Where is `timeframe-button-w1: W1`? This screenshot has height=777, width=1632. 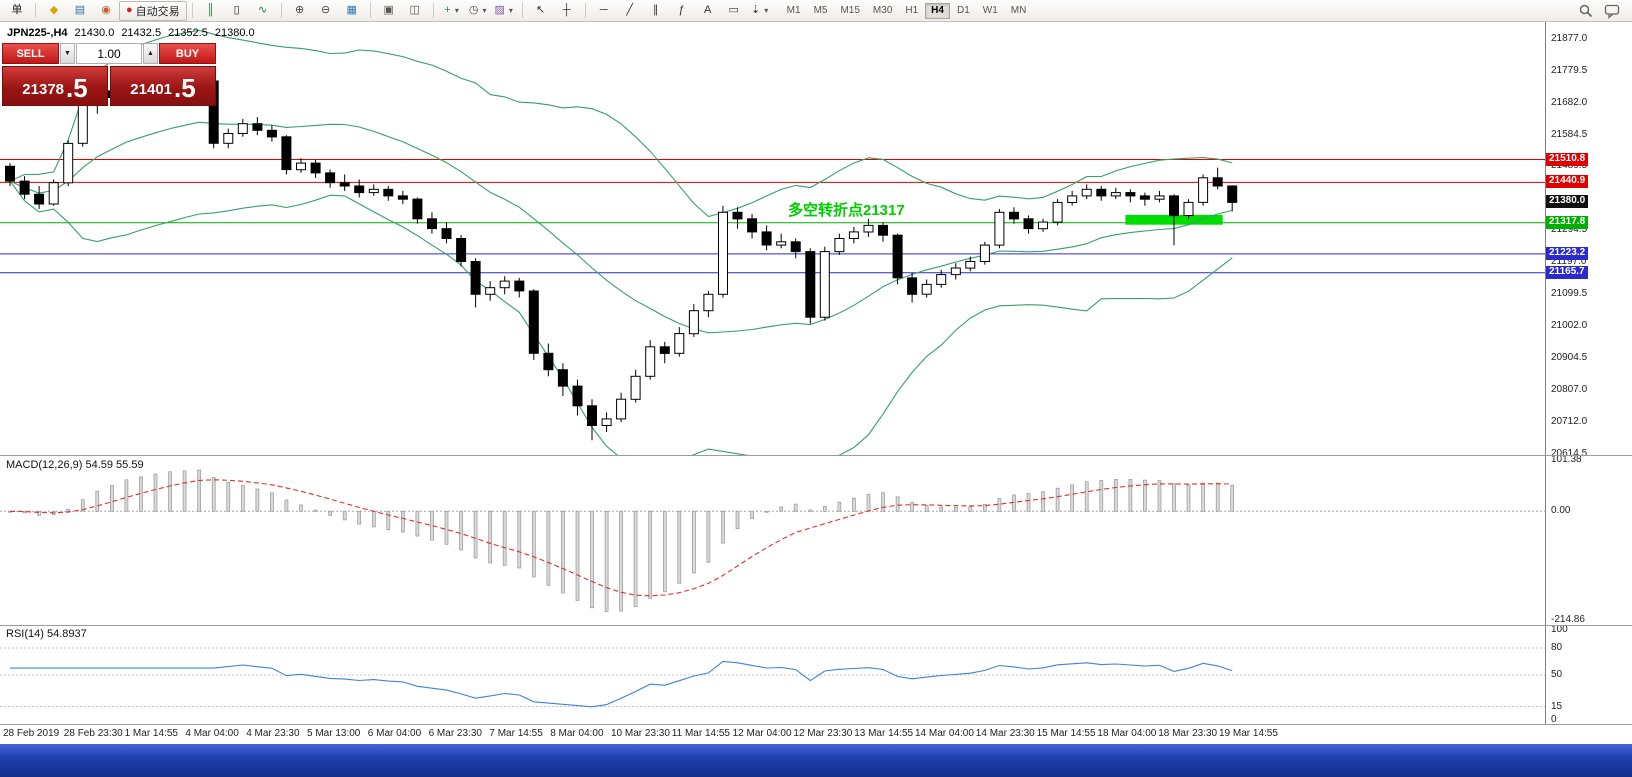
timeframe-button-w1: W1 is located at coordinates (990, 10).